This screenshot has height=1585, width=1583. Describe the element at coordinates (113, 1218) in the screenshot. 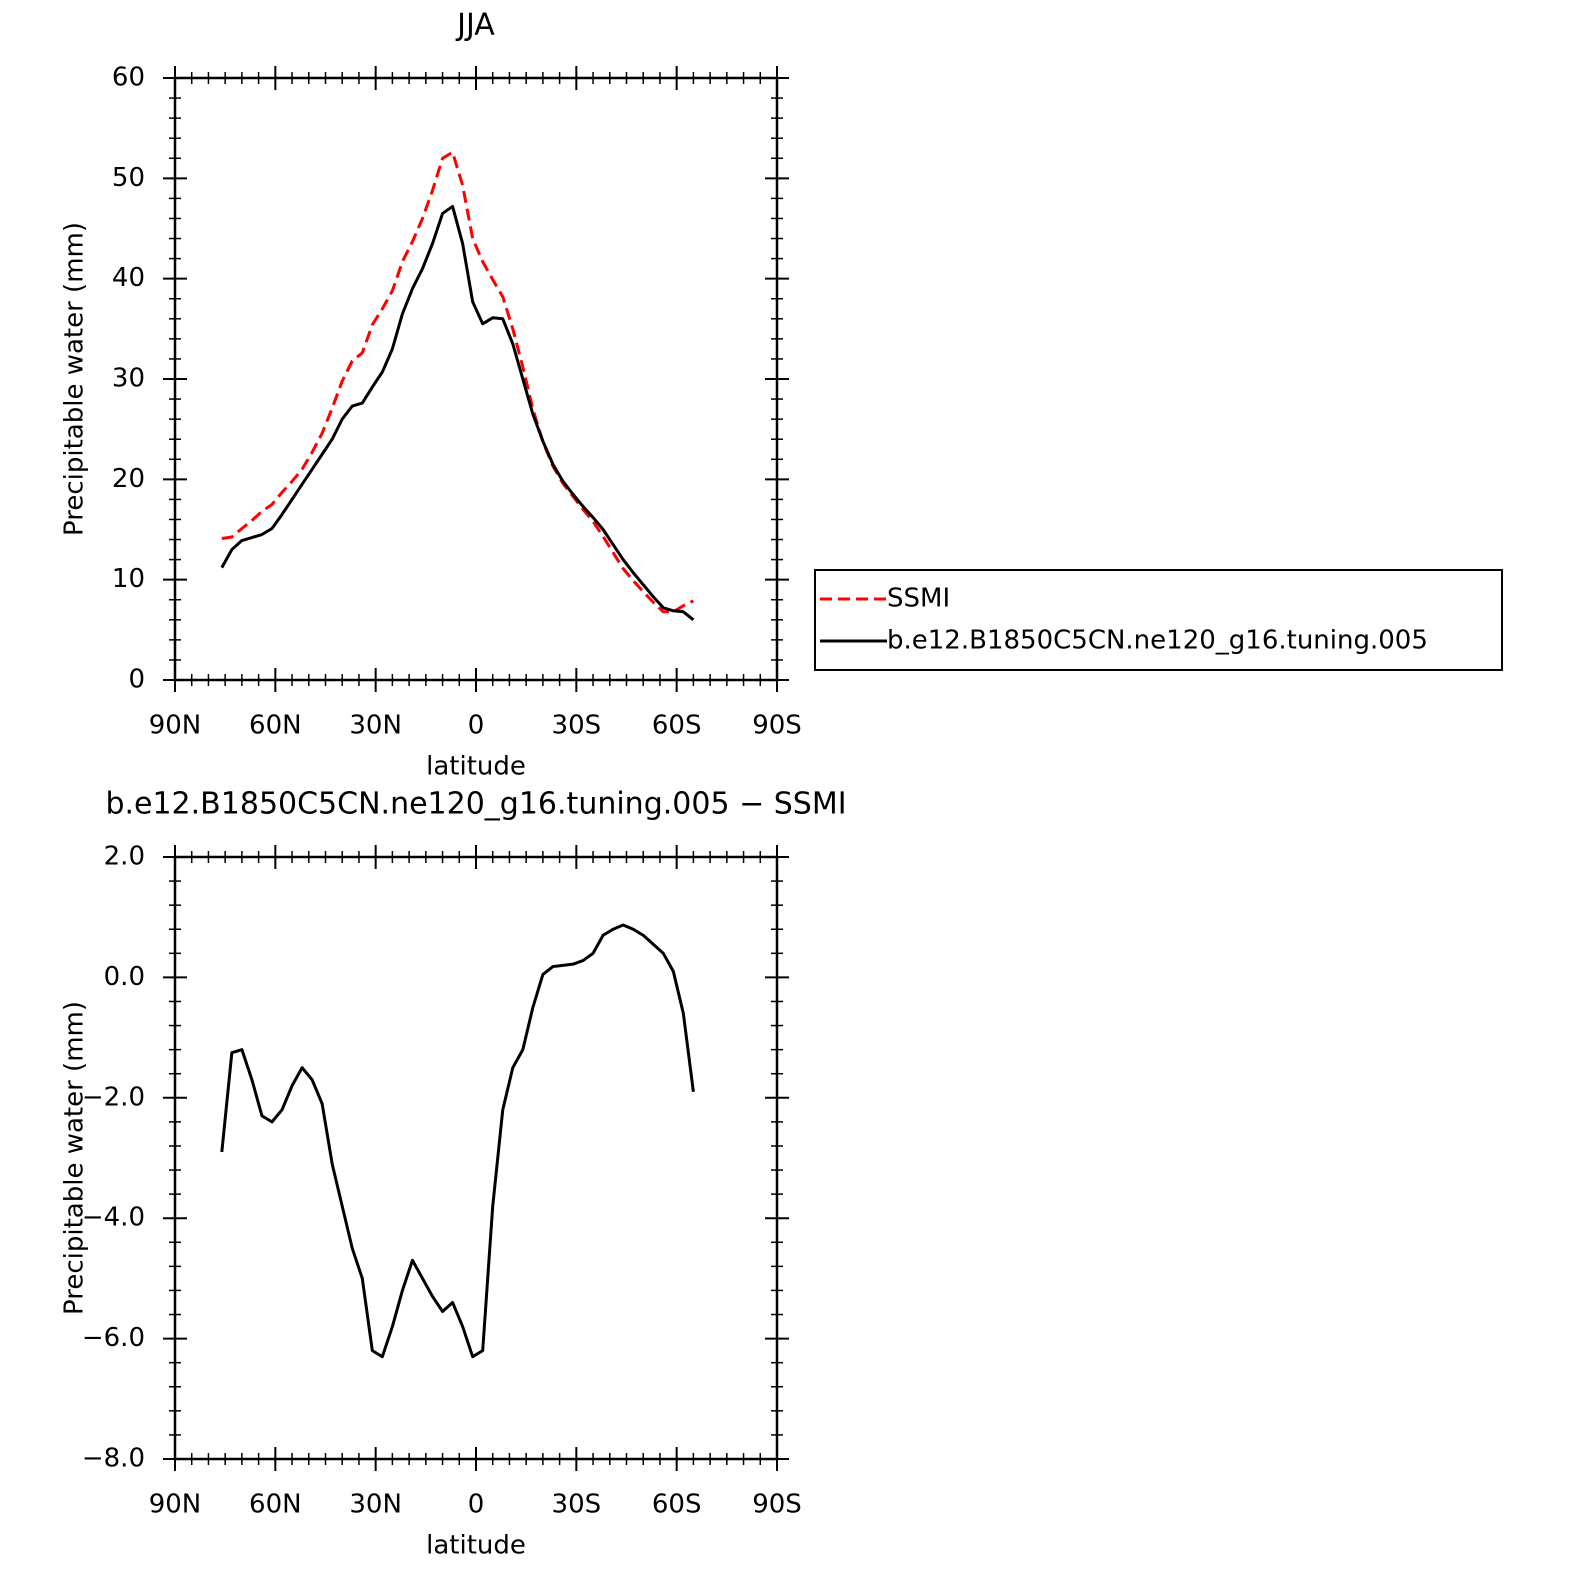

I see `y-tick-label: −4.0` at that location.